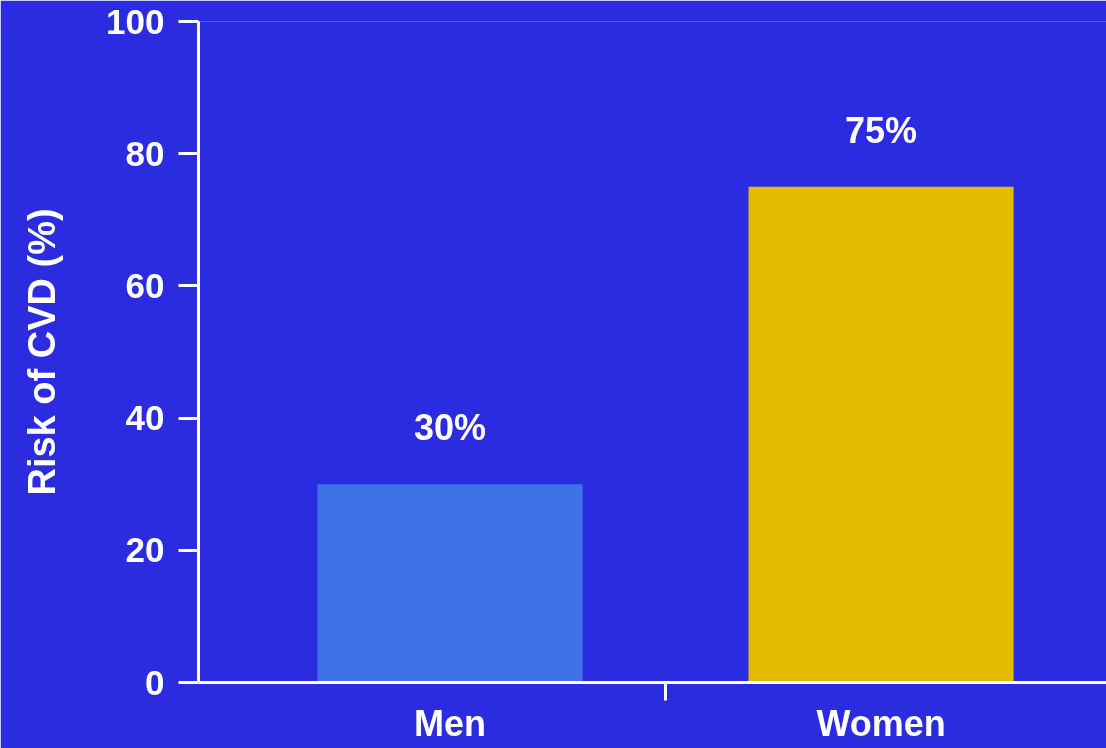 Image resolution: width=1106 pixels, height=748 pixels. I want to click on y-tick-label: 20, so click(145, 550).